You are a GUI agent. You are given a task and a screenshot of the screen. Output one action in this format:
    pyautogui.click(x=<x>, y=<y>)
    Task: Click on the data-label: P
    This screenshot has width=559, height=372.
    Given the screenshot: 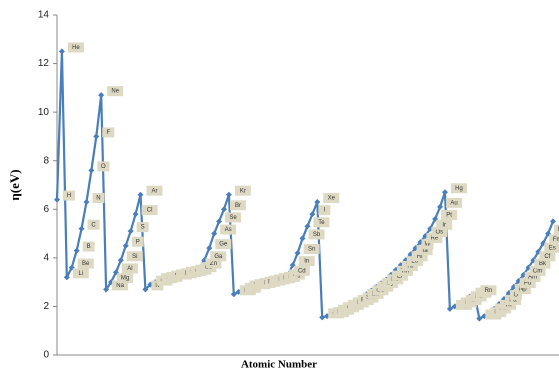 What is the action you would take?
    pyautogui.click(x=138, y=242)
    